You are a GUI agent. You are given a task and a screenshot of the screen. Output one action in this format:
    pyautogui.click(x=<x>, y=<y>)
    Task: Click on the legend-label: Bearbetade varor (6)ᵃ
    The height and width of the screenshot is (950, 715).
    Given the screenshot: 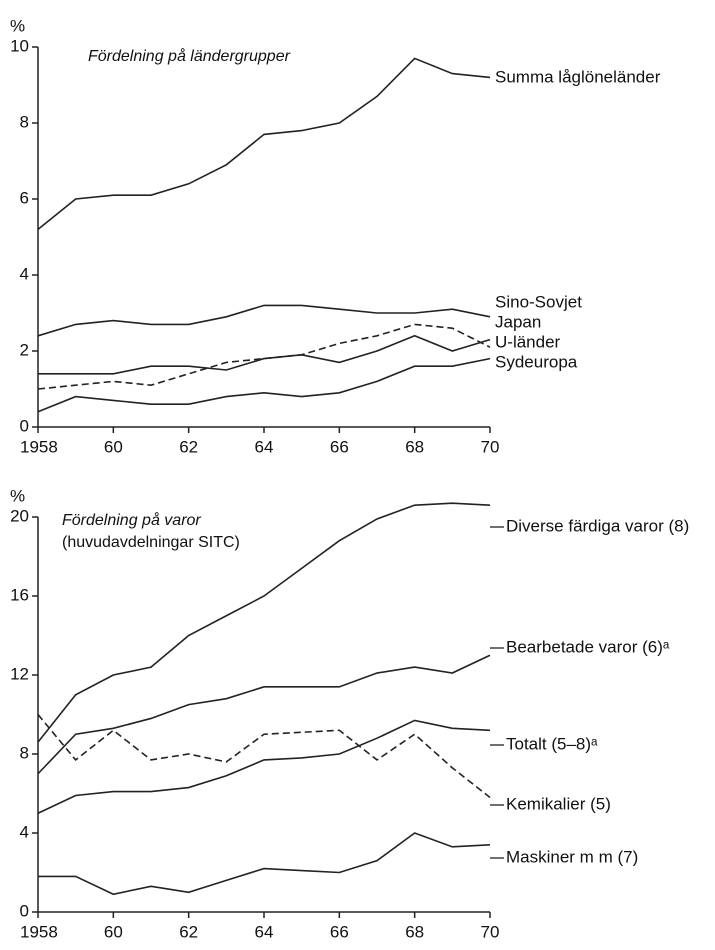 What is the action you would take?
    pyautogui.click(x=588, y=646)
    